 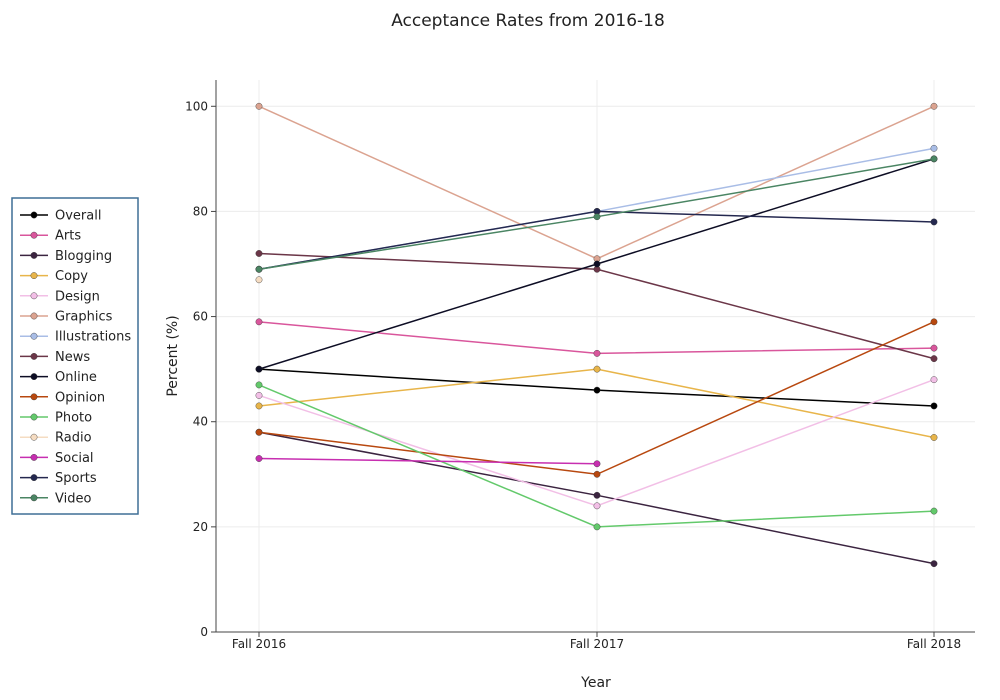 I want to click on legend-item: Online, so click(x=58, y=377).